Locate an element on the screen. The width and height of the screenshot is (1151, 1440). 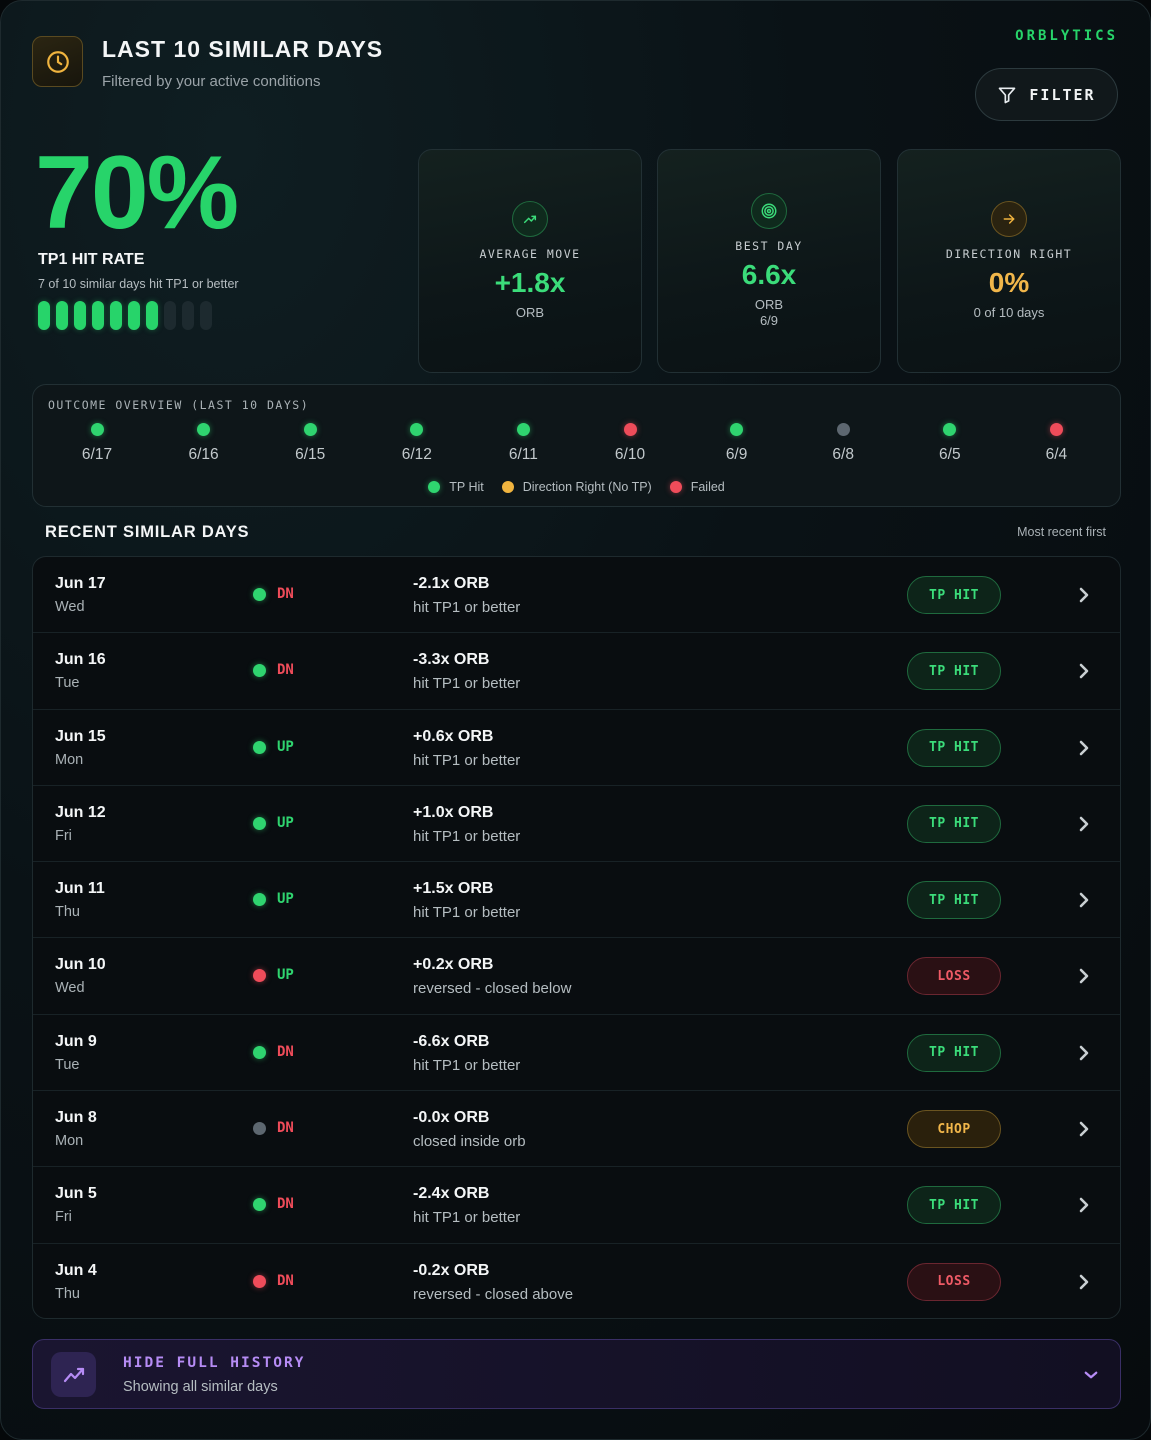
row-move: -0.0x ORB is located at coordinates (451, 1118).